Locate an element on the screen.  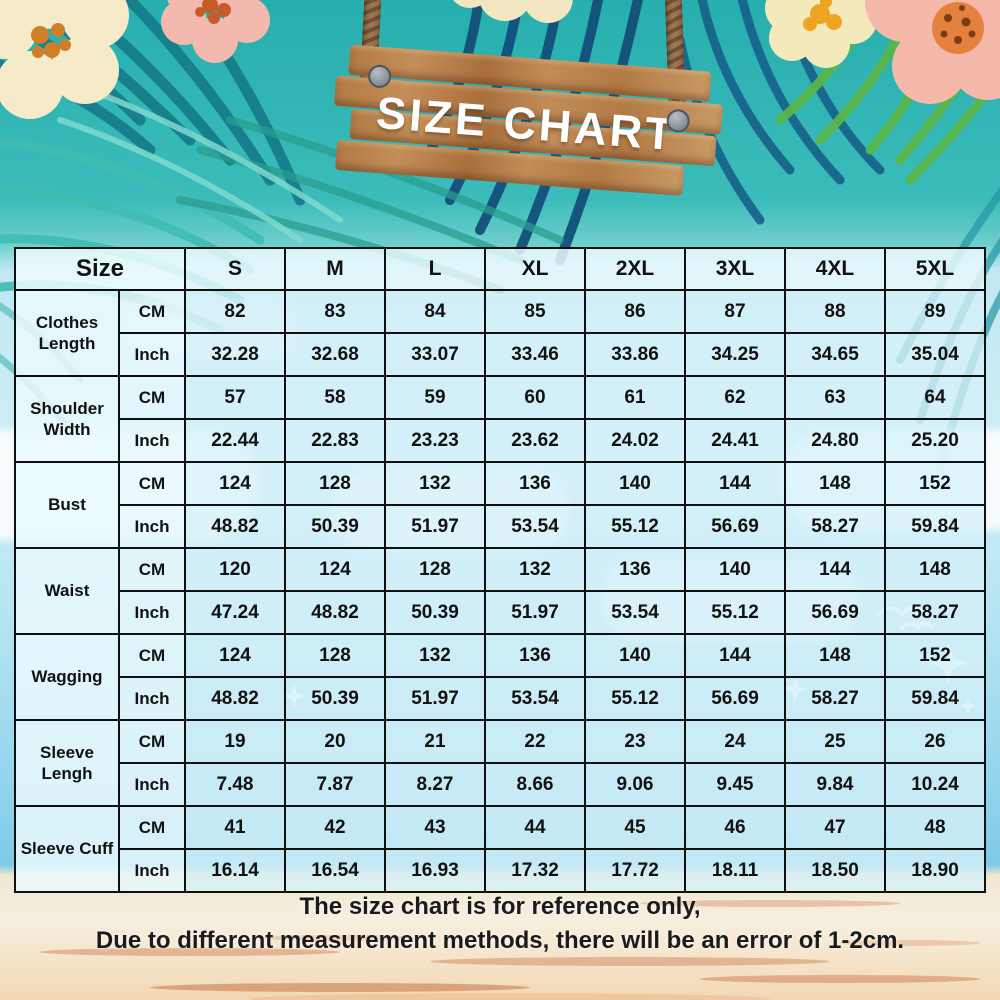
size-col-header: 4XL is located at coordinates (835, 269).